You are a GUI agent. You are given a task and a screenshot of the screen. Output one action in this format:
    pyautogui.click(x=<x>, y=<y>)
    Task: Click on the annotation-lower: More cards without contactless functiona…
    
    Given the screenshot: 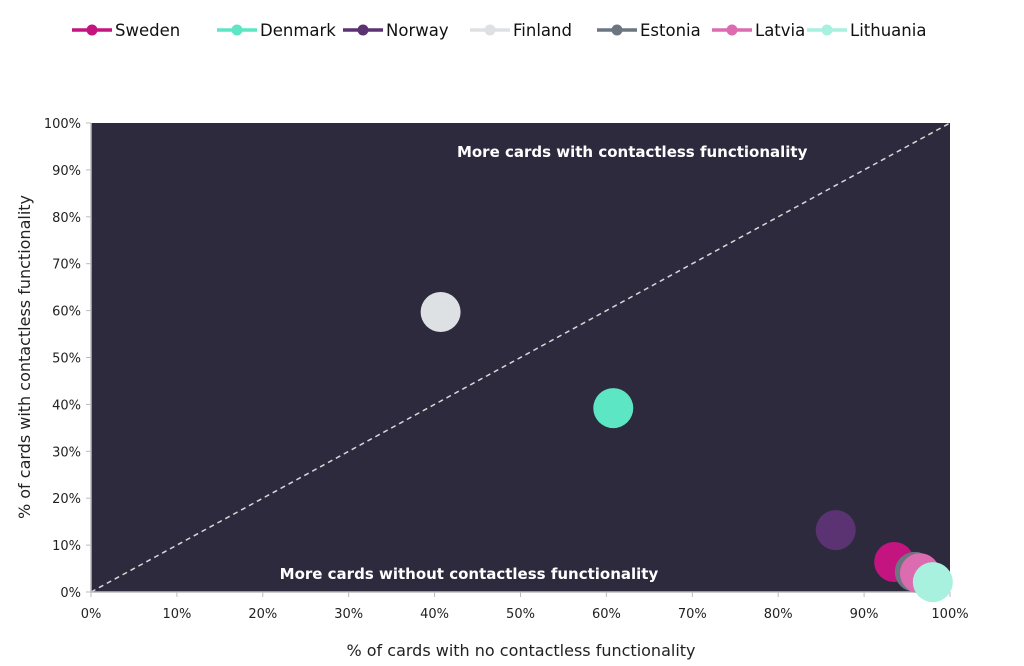 What is the action you would take?
    pyautogui.click(x=469, y=574)
    